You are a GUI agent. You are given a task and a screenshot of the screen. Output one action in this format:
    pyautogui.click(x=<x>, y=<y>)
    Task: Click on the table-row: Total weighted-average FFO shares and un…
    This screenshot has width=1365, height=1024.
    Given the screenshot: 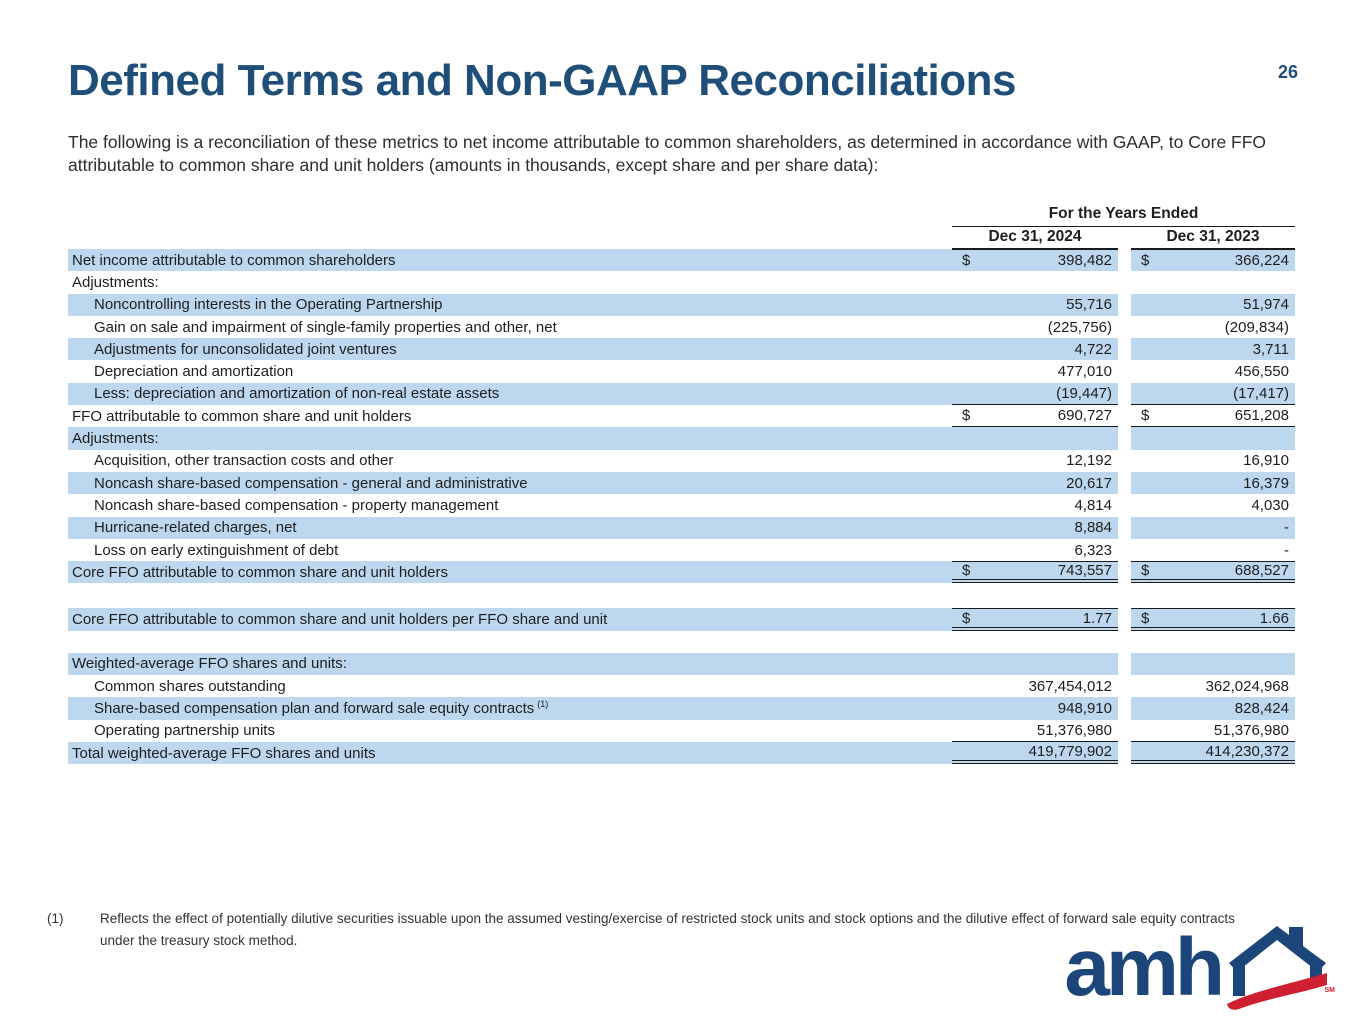 What is the action you would take?
    pyautogui.click(x=681, y=753)
    